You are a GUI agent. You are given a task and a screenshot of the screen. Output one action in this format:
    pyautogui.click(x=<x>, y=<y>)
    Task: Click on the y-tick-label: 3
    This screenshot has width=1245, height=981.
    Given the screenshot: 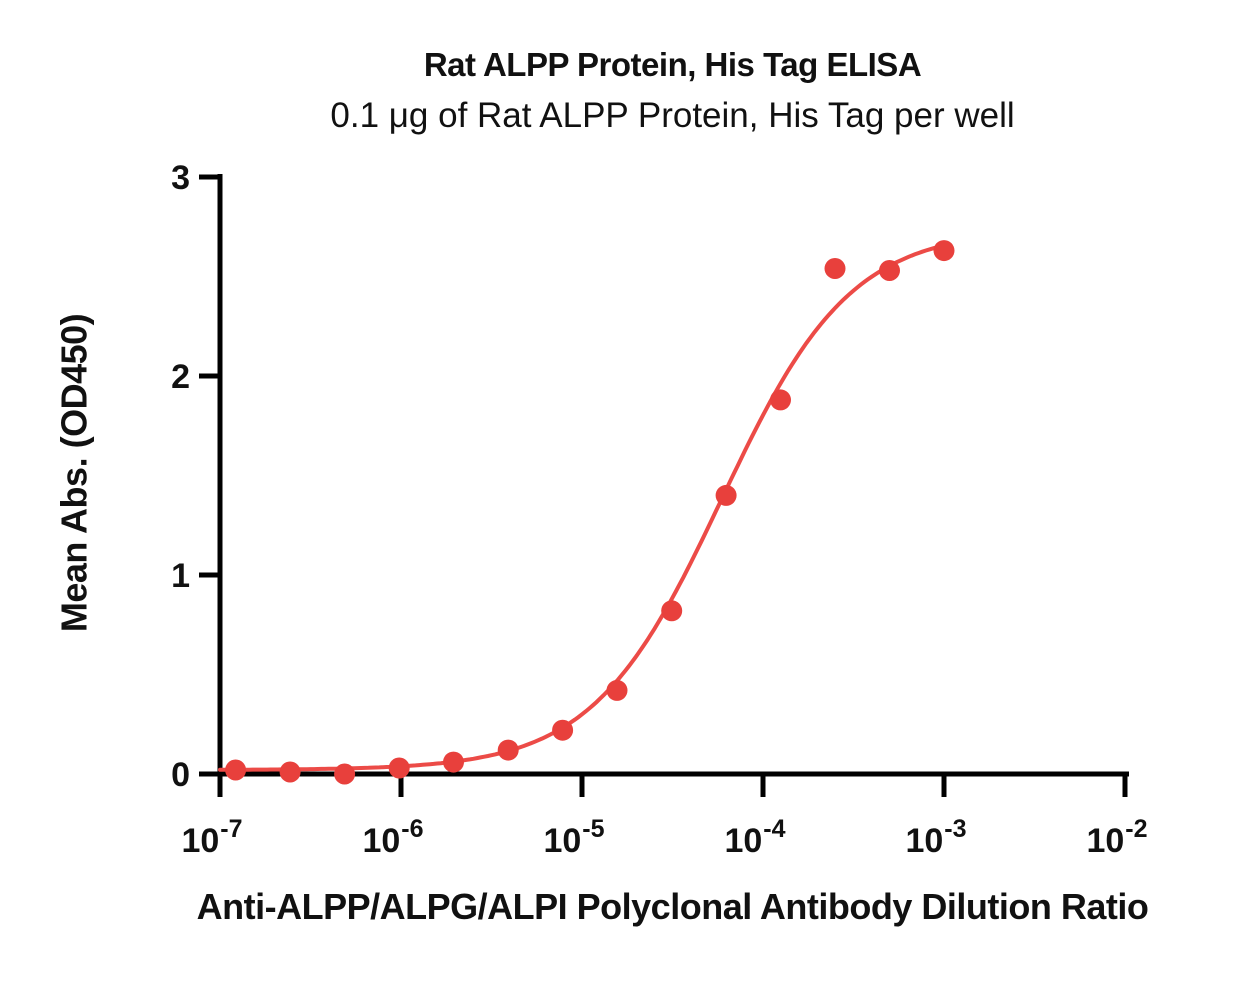 What is the action you would take?
    pyautogui.click(x=180, y=178)
    